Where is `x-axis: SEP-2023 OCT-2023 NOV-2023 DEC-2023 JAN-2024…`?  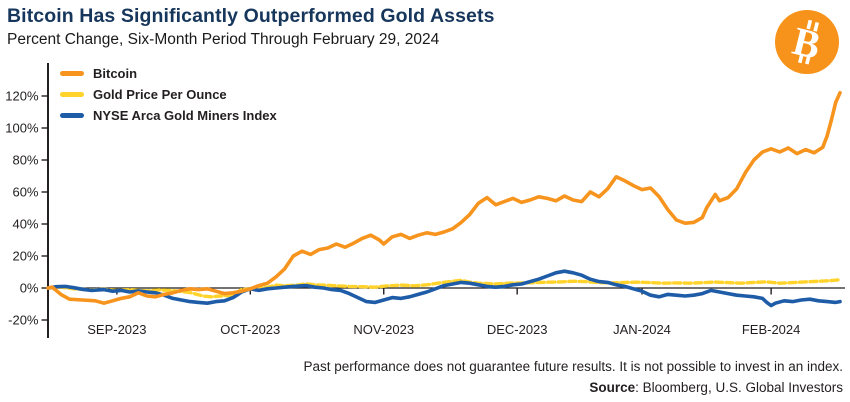 x-axis: SEP-2023 OCT-2023 NOV-2023 DEC-2023 JAN-2024… is located at coordinates (443, 312).